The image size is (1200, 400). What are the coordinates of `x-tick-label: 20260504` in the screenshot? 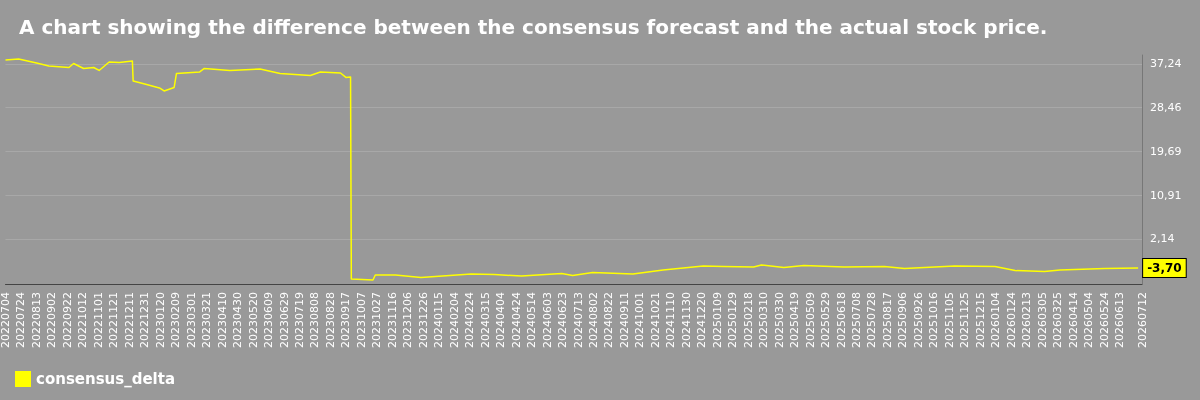 It's located at (1089, 320).